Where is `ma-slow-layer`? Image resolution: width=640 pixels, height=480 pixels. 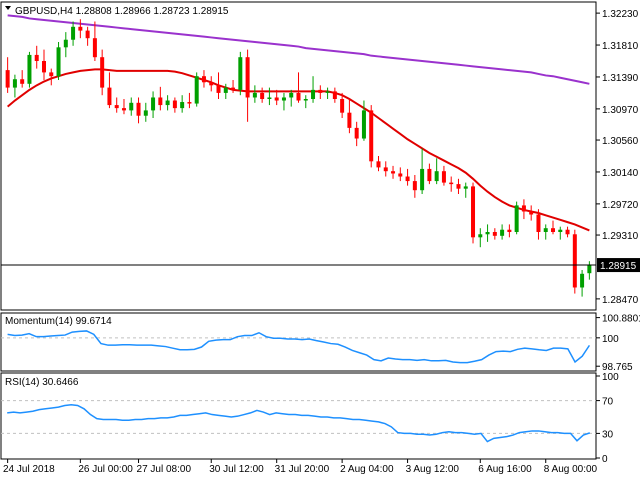 ma-slow-layer is located at coordinates (298, 49).